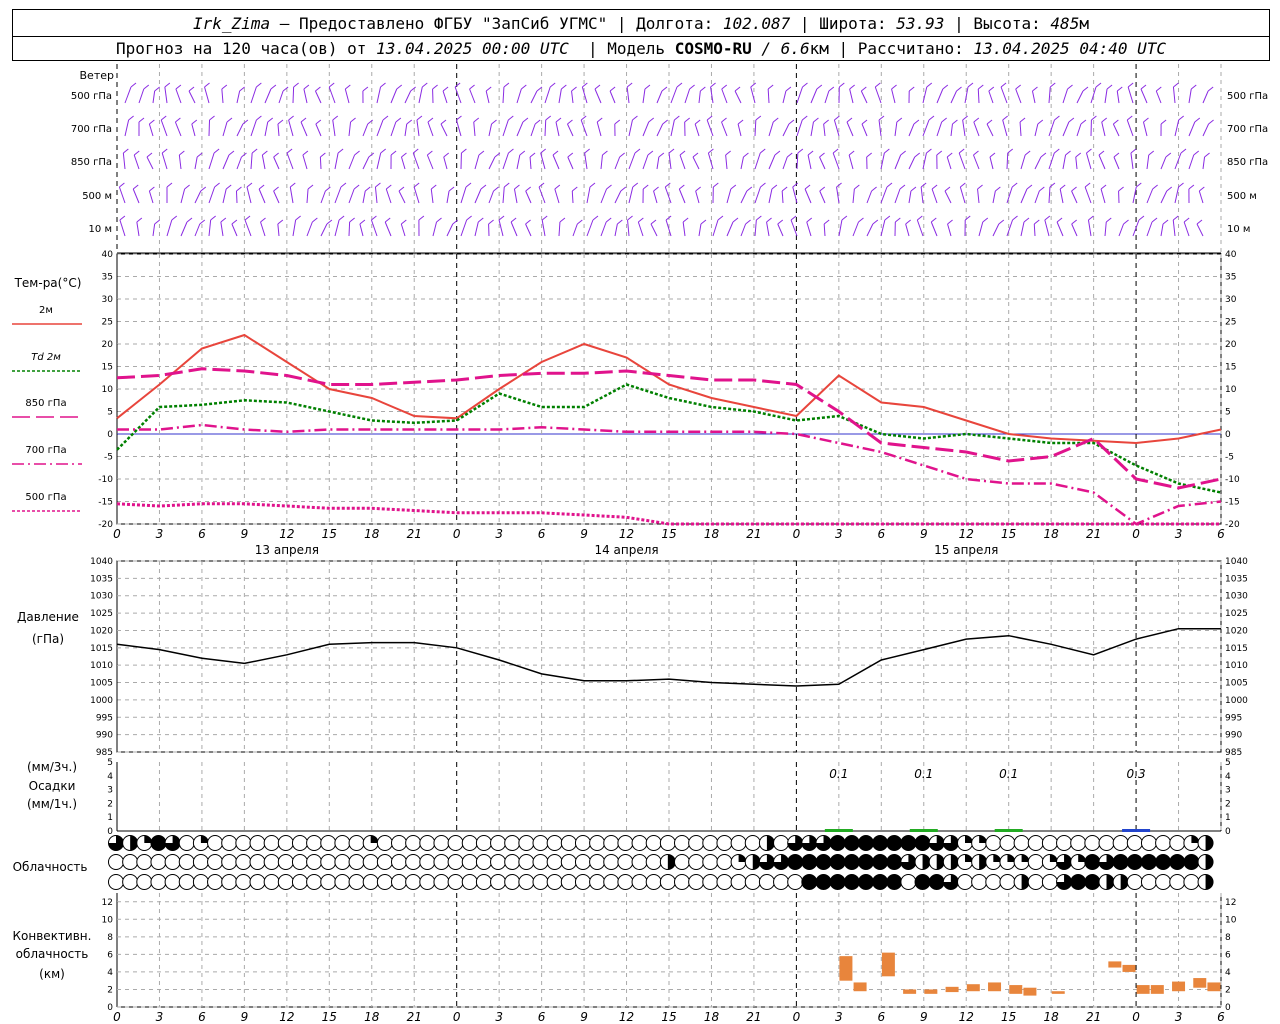 The image size is (1280, 1024). What do you see at coordinates (785, 48) in the screenshot?
I see `model-resolution: / 6.6` at bounding box center [785, 48].